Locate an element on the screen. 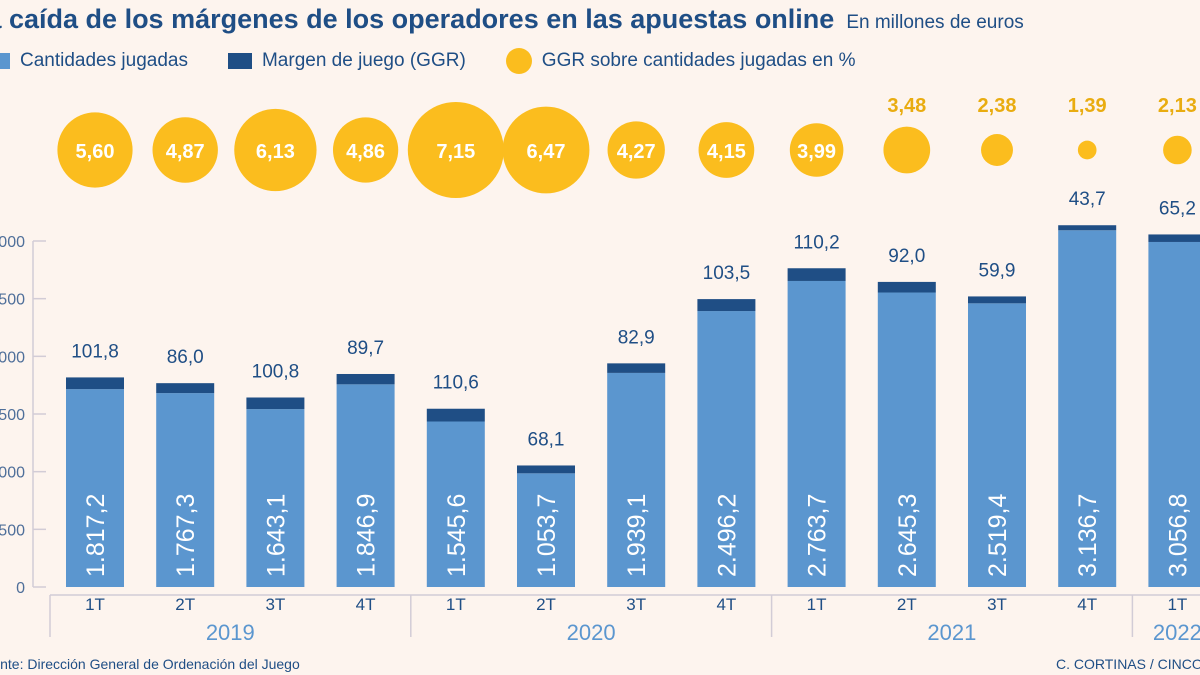 This screenshot has height=675, width=1200. pct-bubble-label: 6,13 is located at coordinates (275, 152).